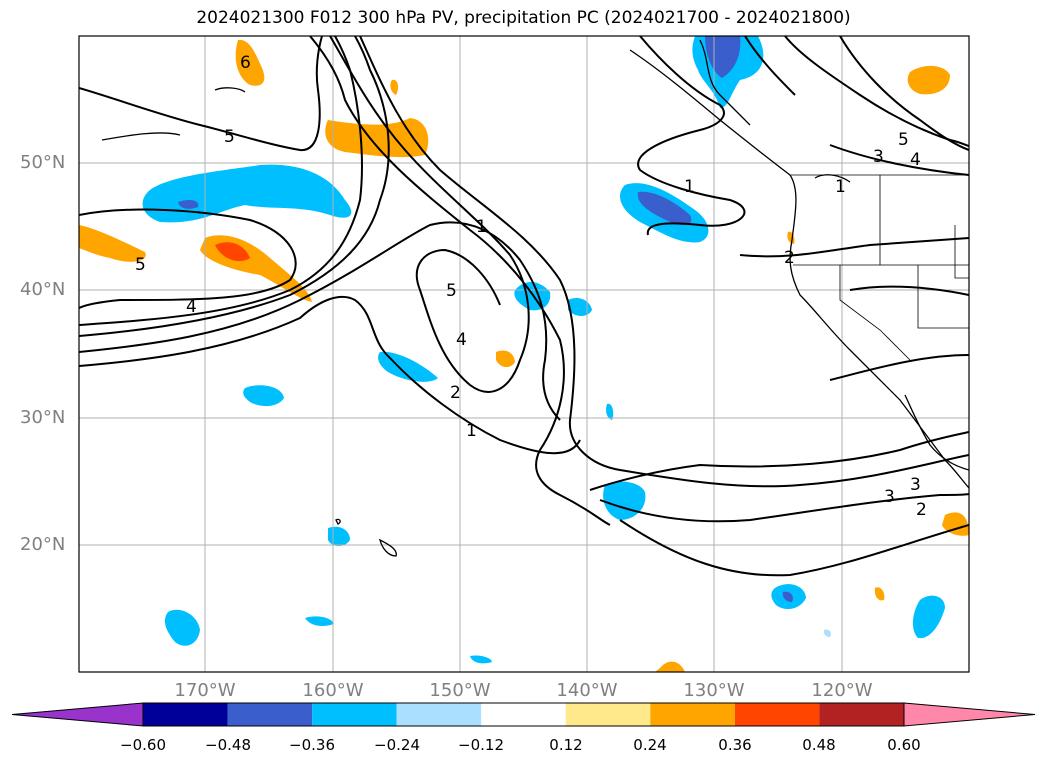  Describe the element at coordinates (481, 745) in the screenshot. I see `colorbar-tick: −0.12` at that location.